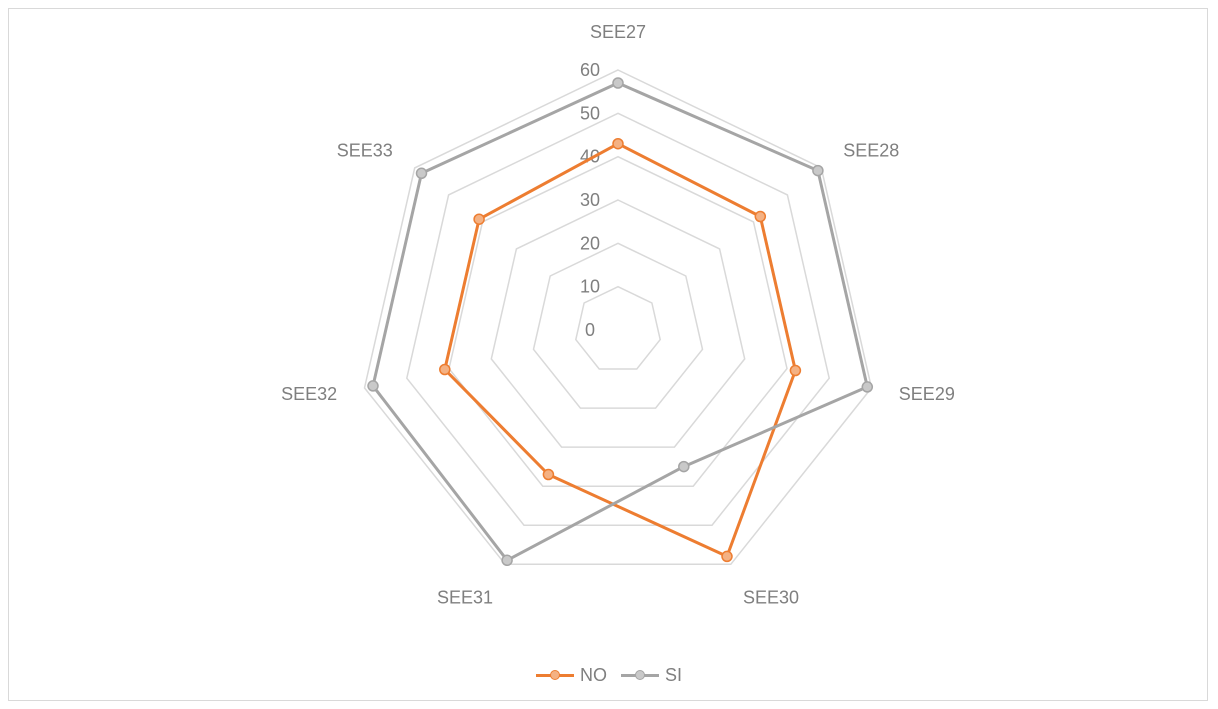 This screenshot has width=1218, height=709. I want to click on data-point-no-see27, so click(618, 143).